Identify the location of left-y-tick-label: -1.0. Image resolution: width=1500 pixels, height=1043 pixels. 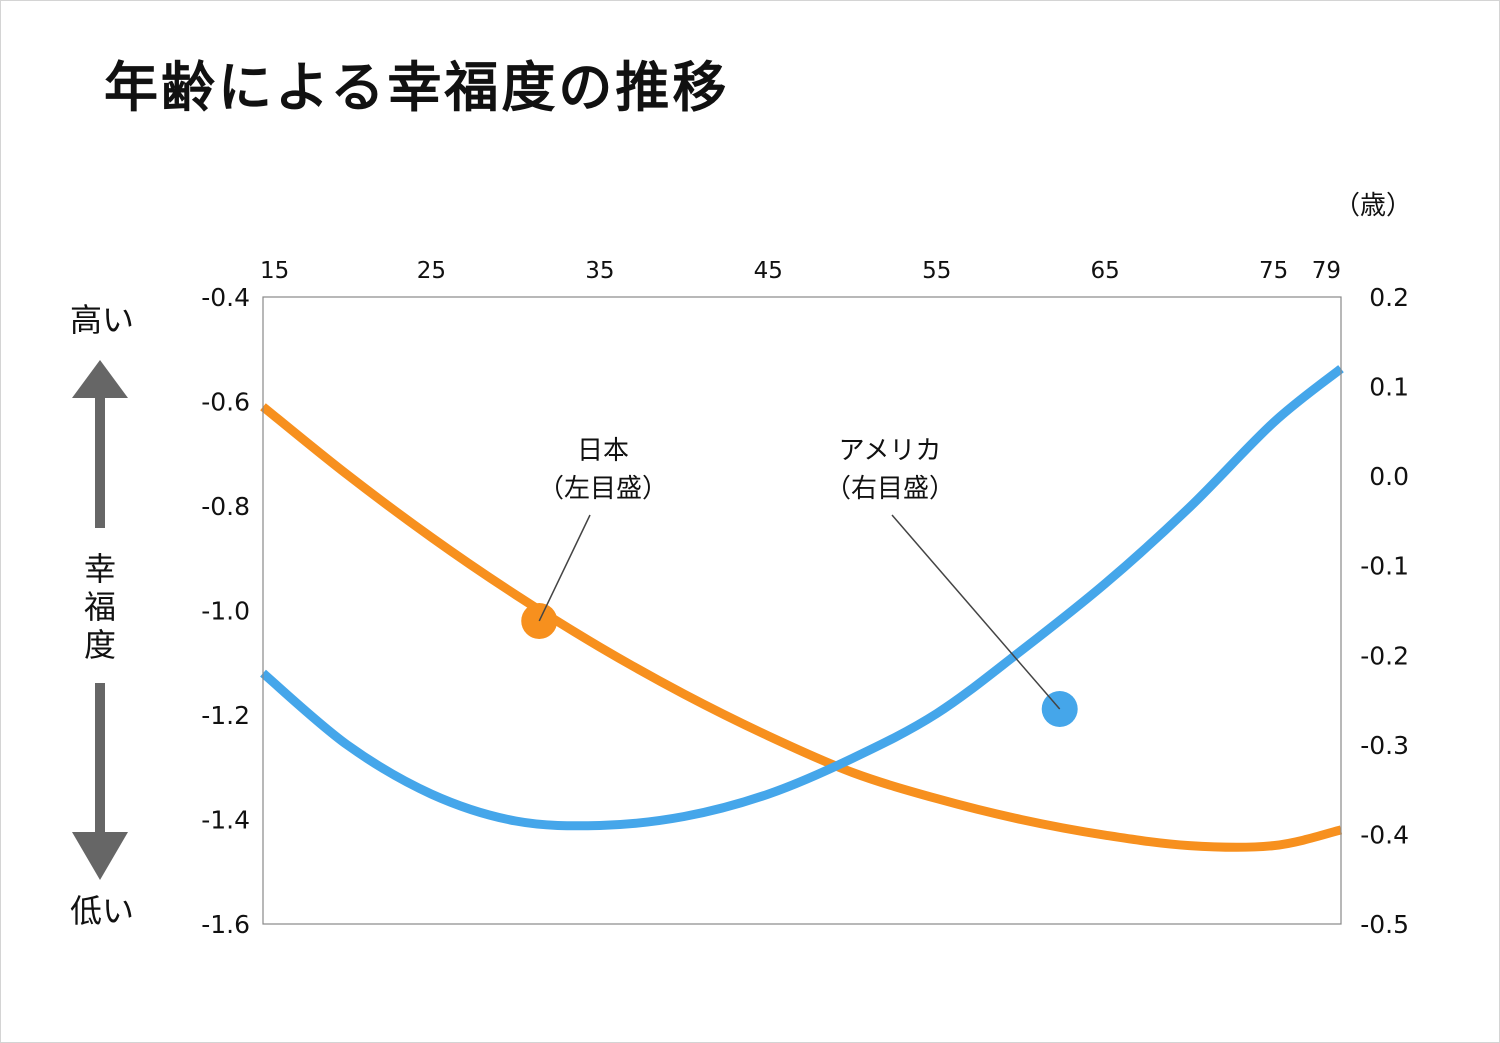
(225, 611).